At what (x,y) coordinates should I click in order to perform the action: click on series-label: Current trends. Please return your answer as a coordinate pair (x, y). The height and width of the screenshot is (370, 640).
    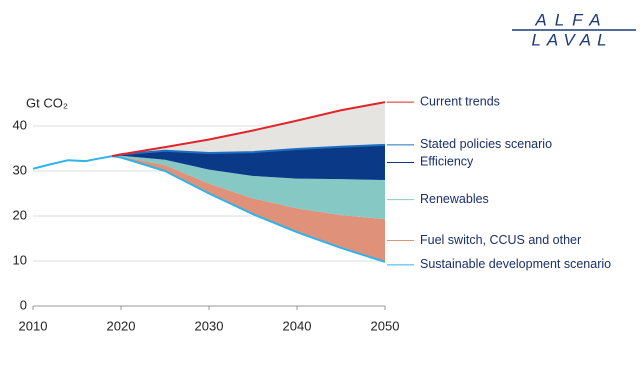
    Looking at the image, I should click on (460, 101).